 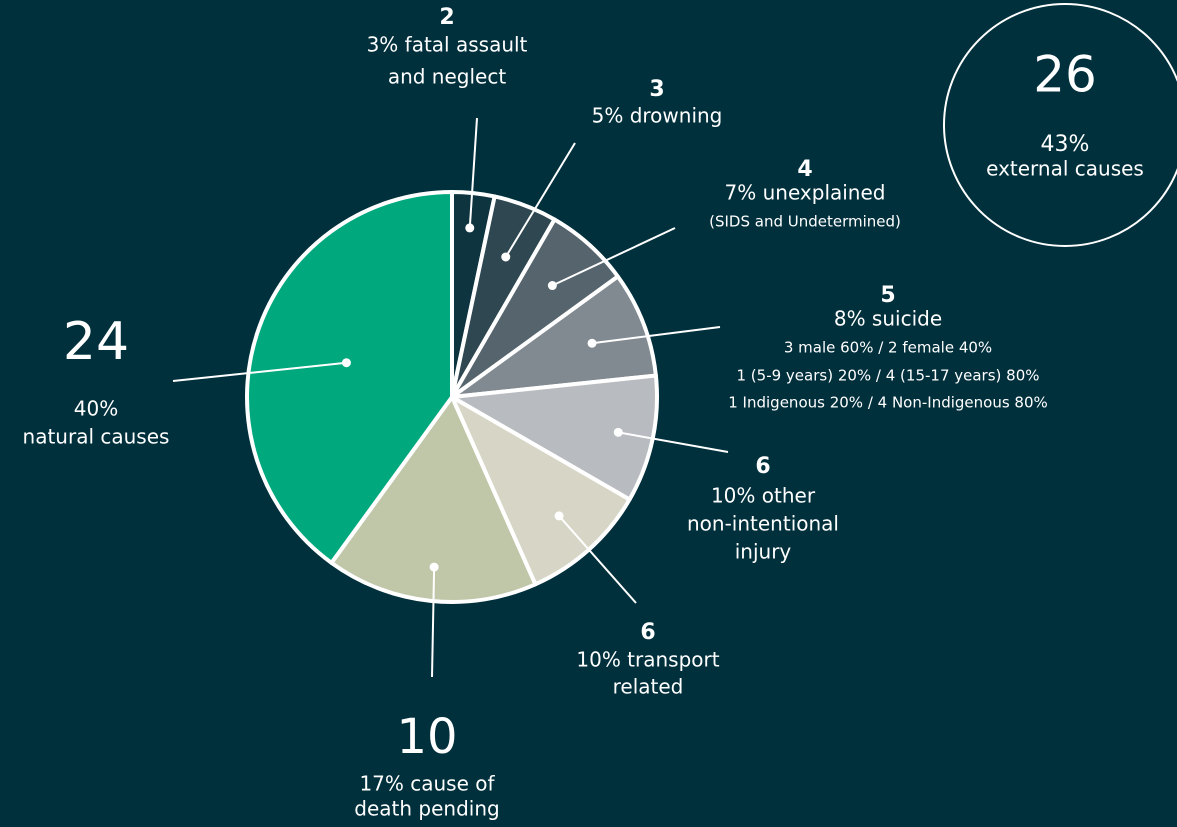 What do you see at coordinates (426, 737) in the screenshot?
I see `count-label: 10` at bounding box center [426, 737].